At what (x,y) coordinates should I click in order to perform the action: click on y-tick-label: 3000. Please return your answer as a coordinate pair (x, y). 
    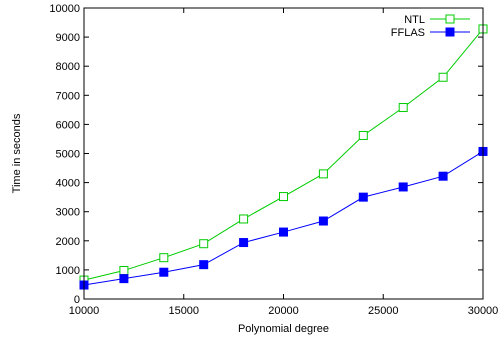
    Looking at the image, I should click on (68, 213).